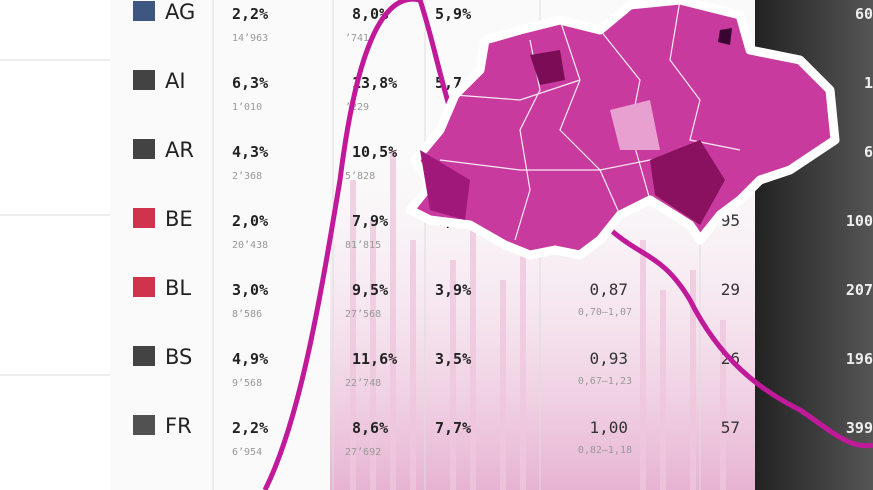  Describe the element at coordinates (179, 219) in the screenshot. I see `cell-code: BE` at that location.